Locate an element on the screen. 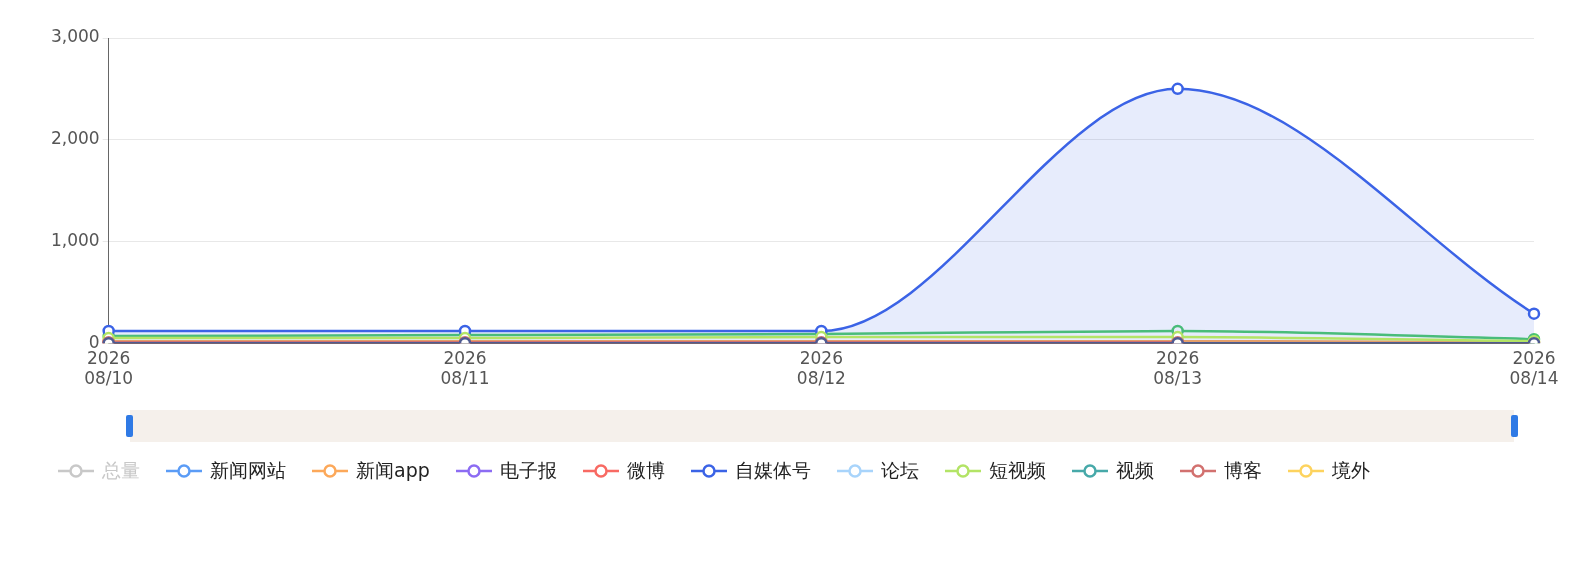 This screenshot has width=1582, height=572. legend-label: 论坛 is located at coordinates (899, 470).